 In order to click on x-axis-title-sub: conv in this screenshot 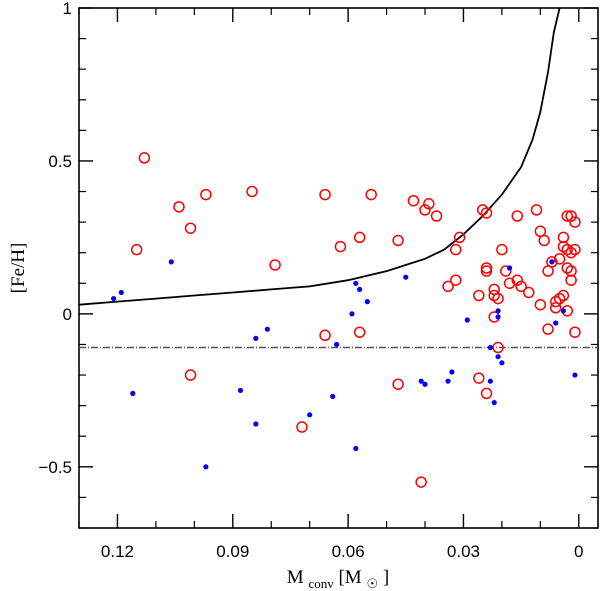, I will do `click(321, 583)`.